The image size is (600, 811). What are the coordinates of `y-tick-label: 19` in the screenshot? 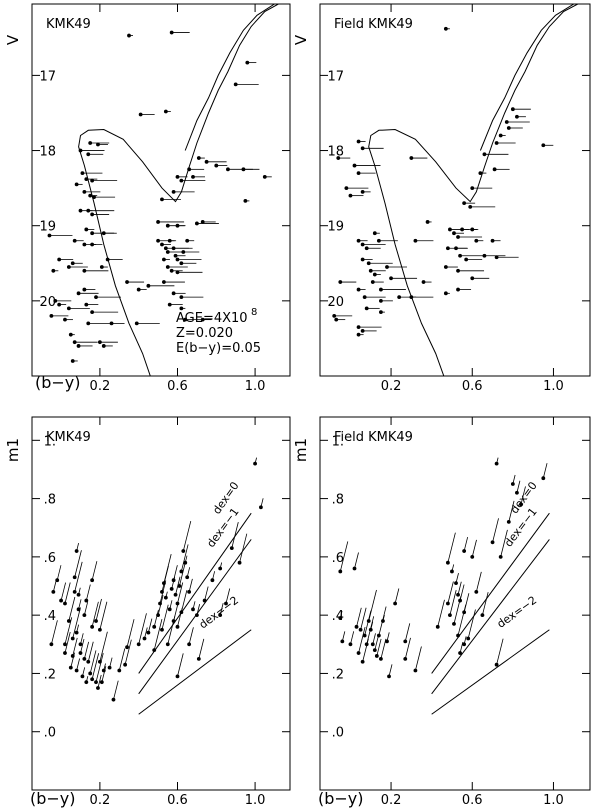 It's located at (335, 227).